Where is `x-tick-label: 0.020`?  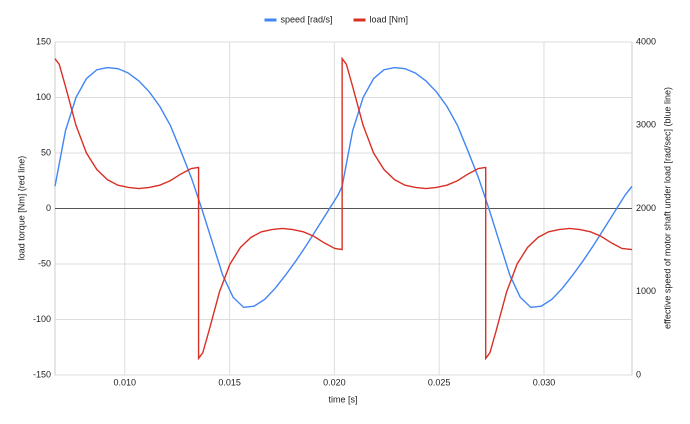
x-tick-label: 0.020 is located at coordinates (334, 382).